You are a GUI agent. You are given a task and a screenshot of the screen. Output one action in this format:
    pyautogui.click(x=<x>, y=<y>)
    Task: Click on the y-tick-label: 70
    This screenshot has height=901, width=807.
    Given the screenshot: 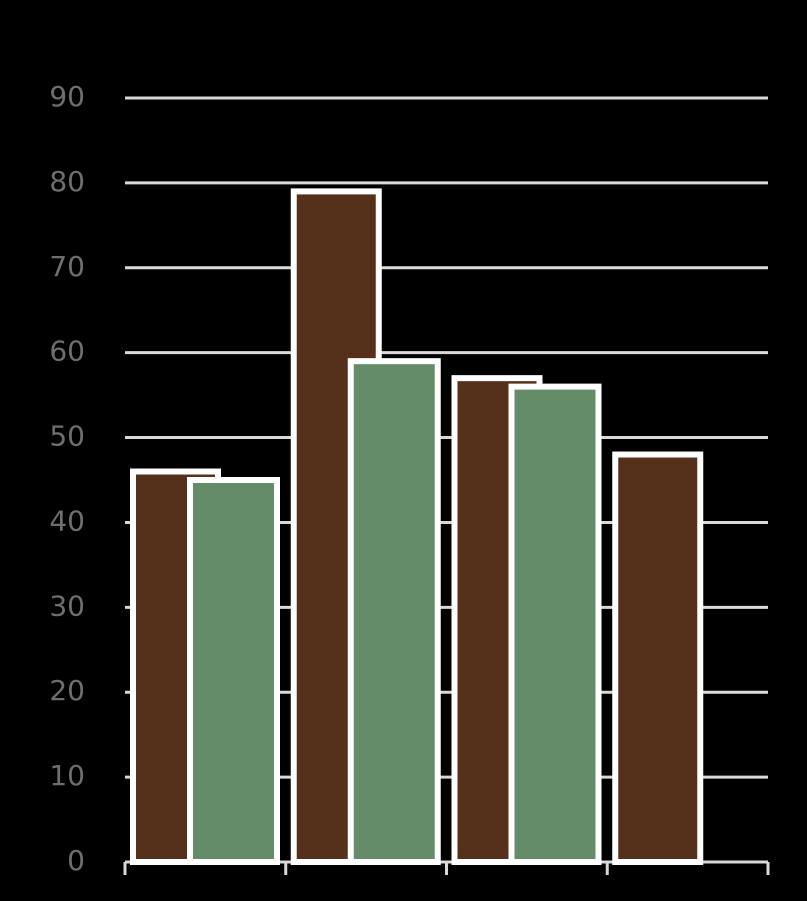 What is the action you would take?
    pyautogui.click(x=67, y=266)
    